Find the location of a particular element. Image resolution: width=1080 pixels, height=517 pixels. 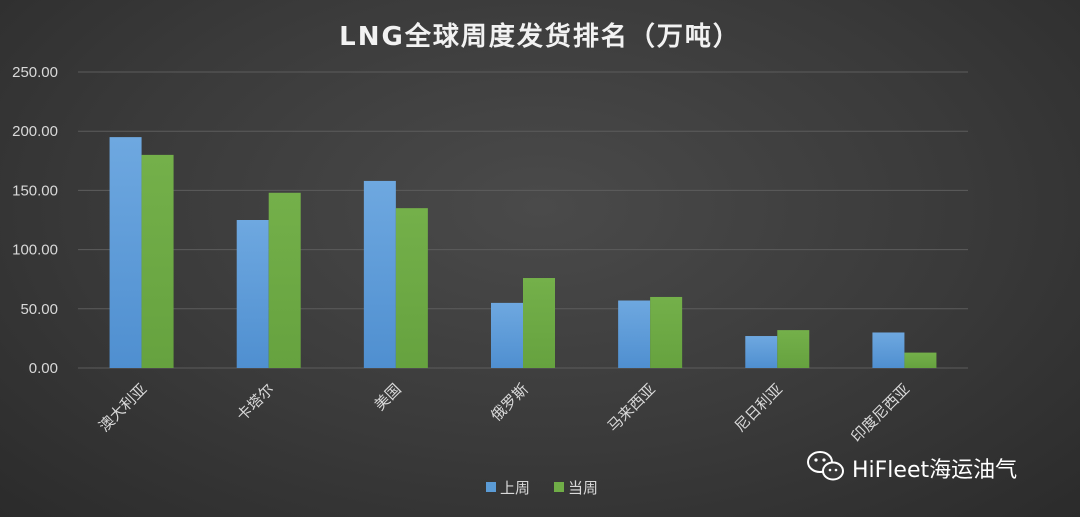

category-label: 俄罗斯 is located at coordinates (509, 402).